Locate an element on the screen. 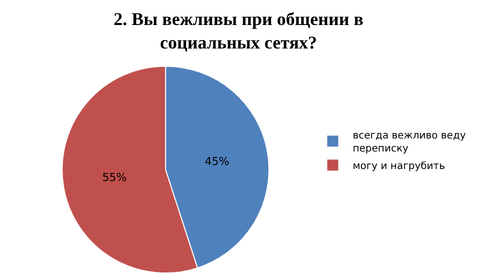  data-label: 45% is located at coordinates (217, 161).